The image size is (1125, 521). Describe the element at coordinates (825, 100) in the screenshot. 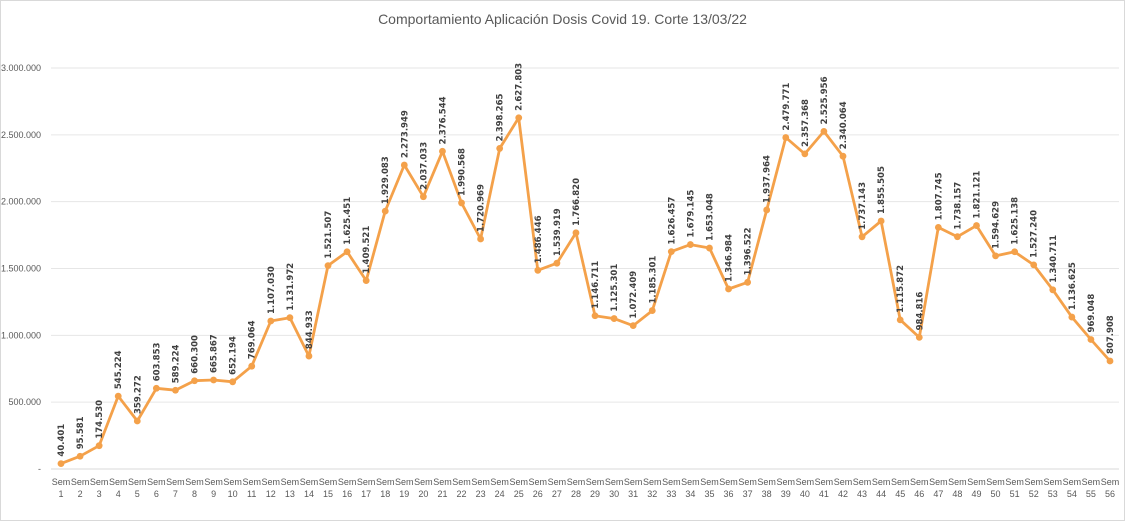

I see `data-label: 2.525.956` at that location.